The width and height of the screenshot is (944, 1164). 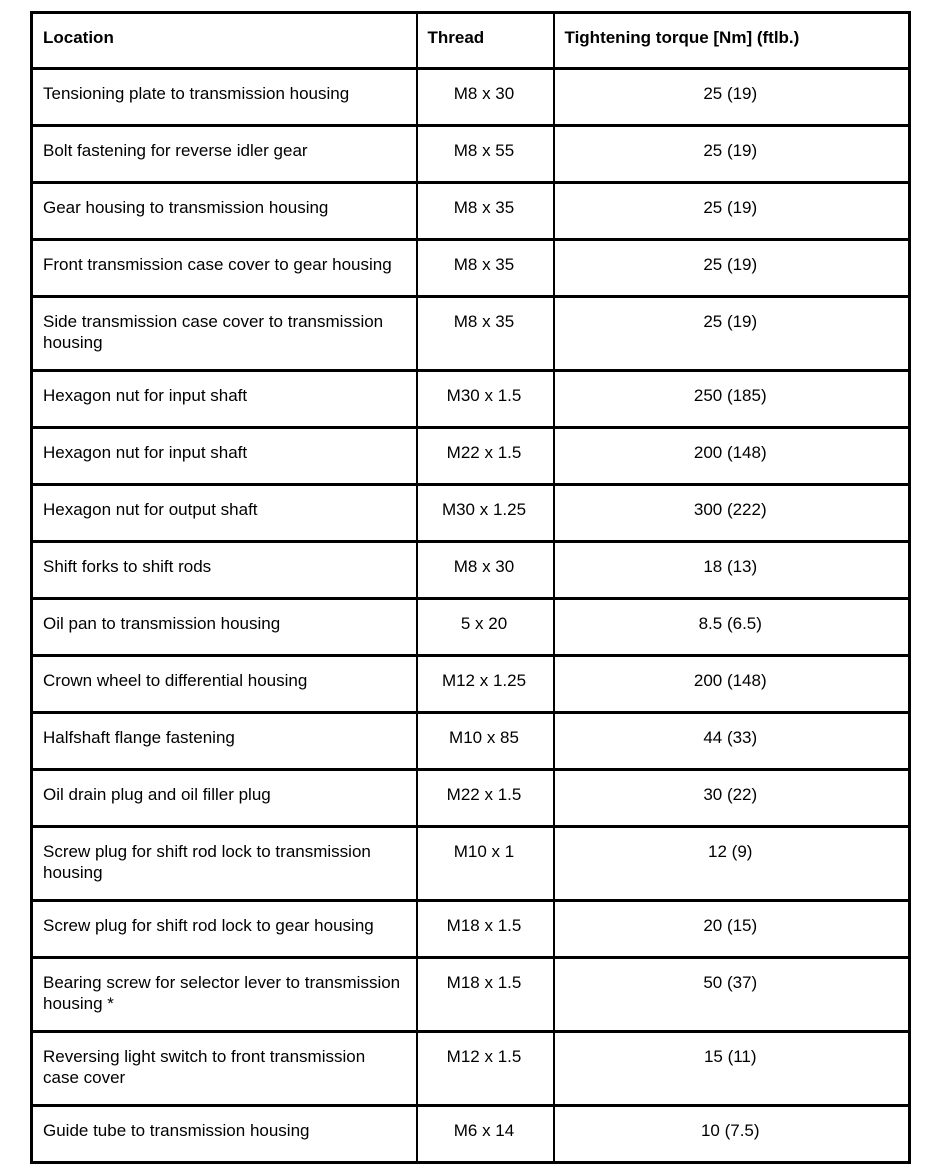 What do you see at coordinates (485, 684) in the screenshot?
I see `thread-cell: M12 x 1.25` at bounding box center [485, 684].